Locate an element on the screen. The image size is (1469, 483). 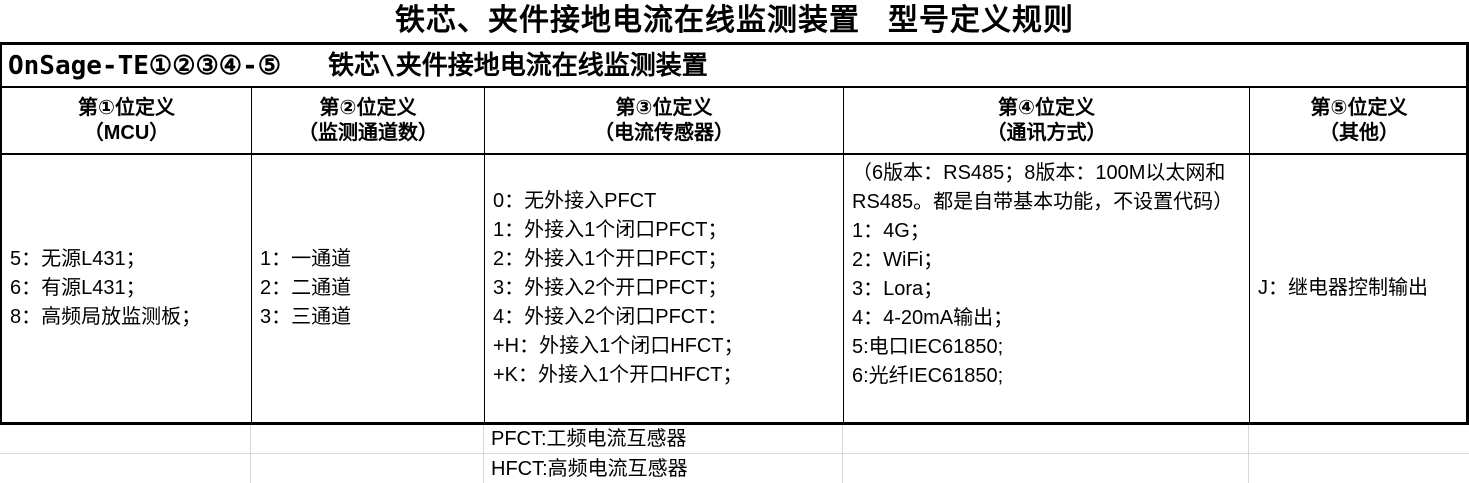
model-code-row: OnSage-TE①②③④-⑤ 铁芯\夹件接地电流在线监测装置 is located at coordinates (734, 66).